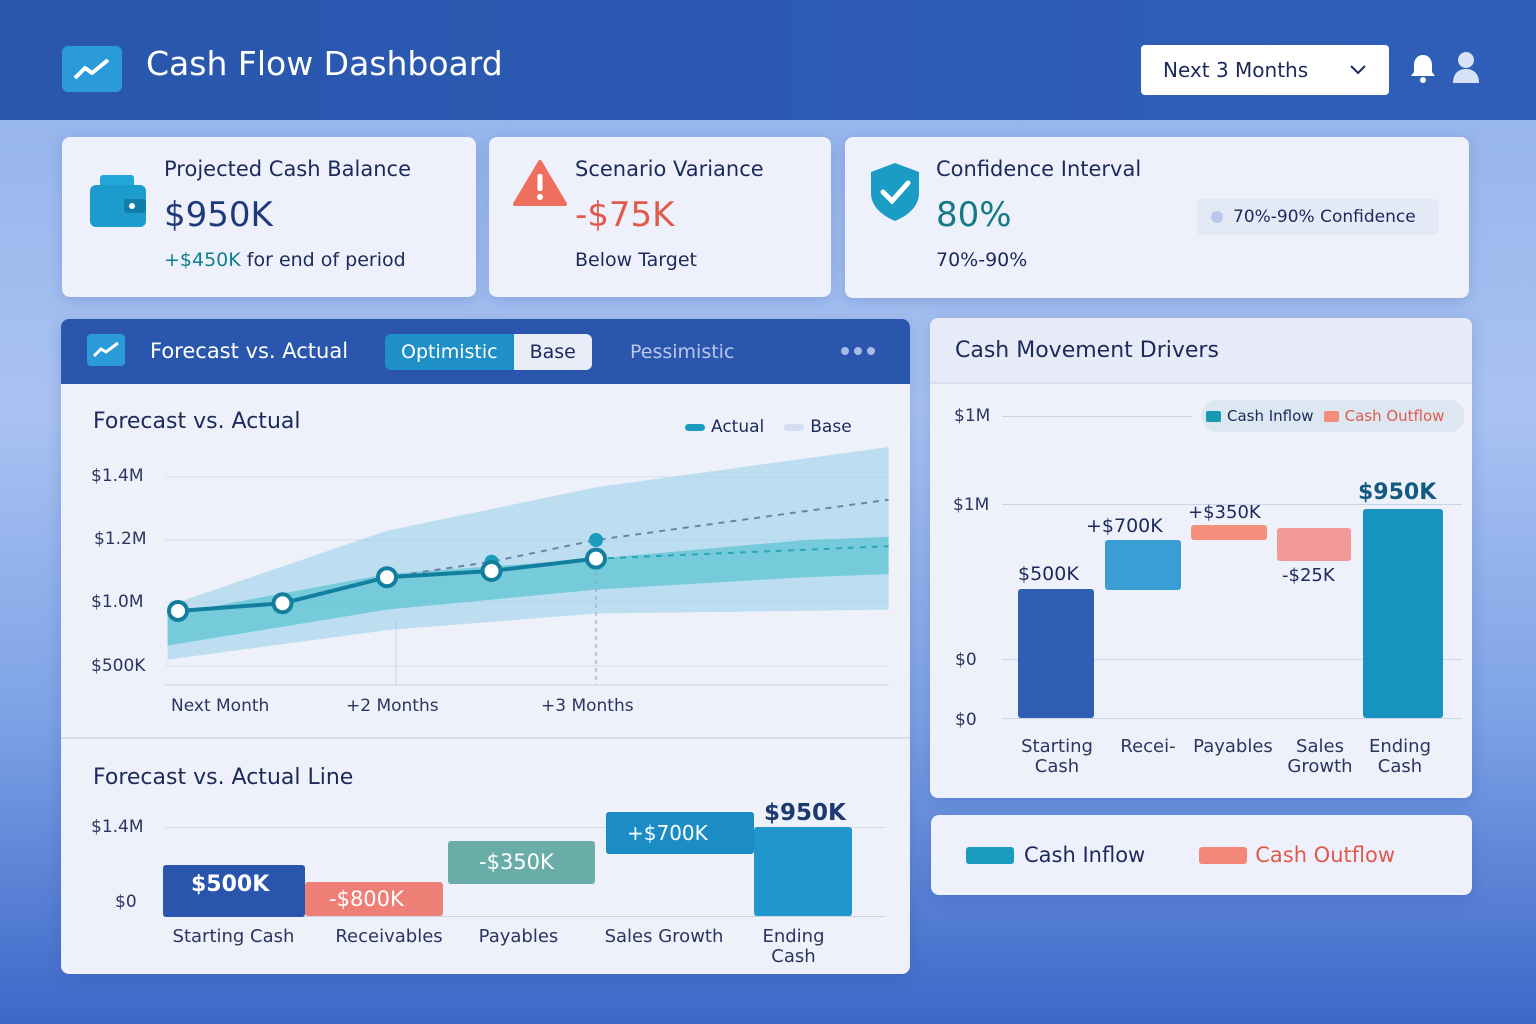 The width and height of the screenshot is (1536, 1024). What do you see at coordinates (326, 260) in the screenshot?
I see `kpi-sub: for end of period` at bounding box center [326, 260].